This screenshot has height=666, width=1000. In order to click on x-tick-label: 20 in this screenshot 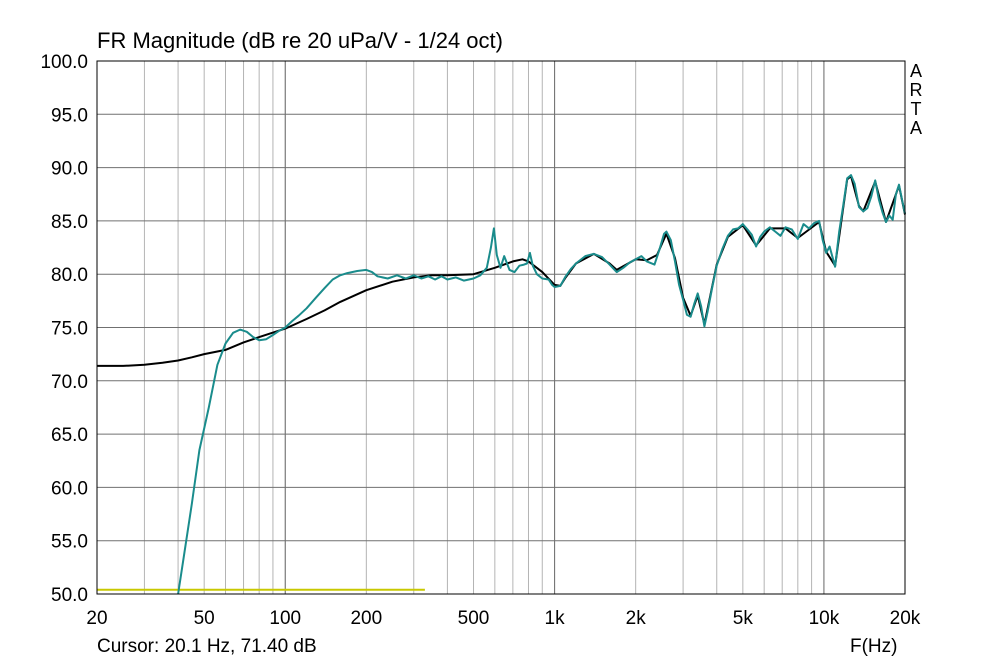, I will do `click(96, 618)`.